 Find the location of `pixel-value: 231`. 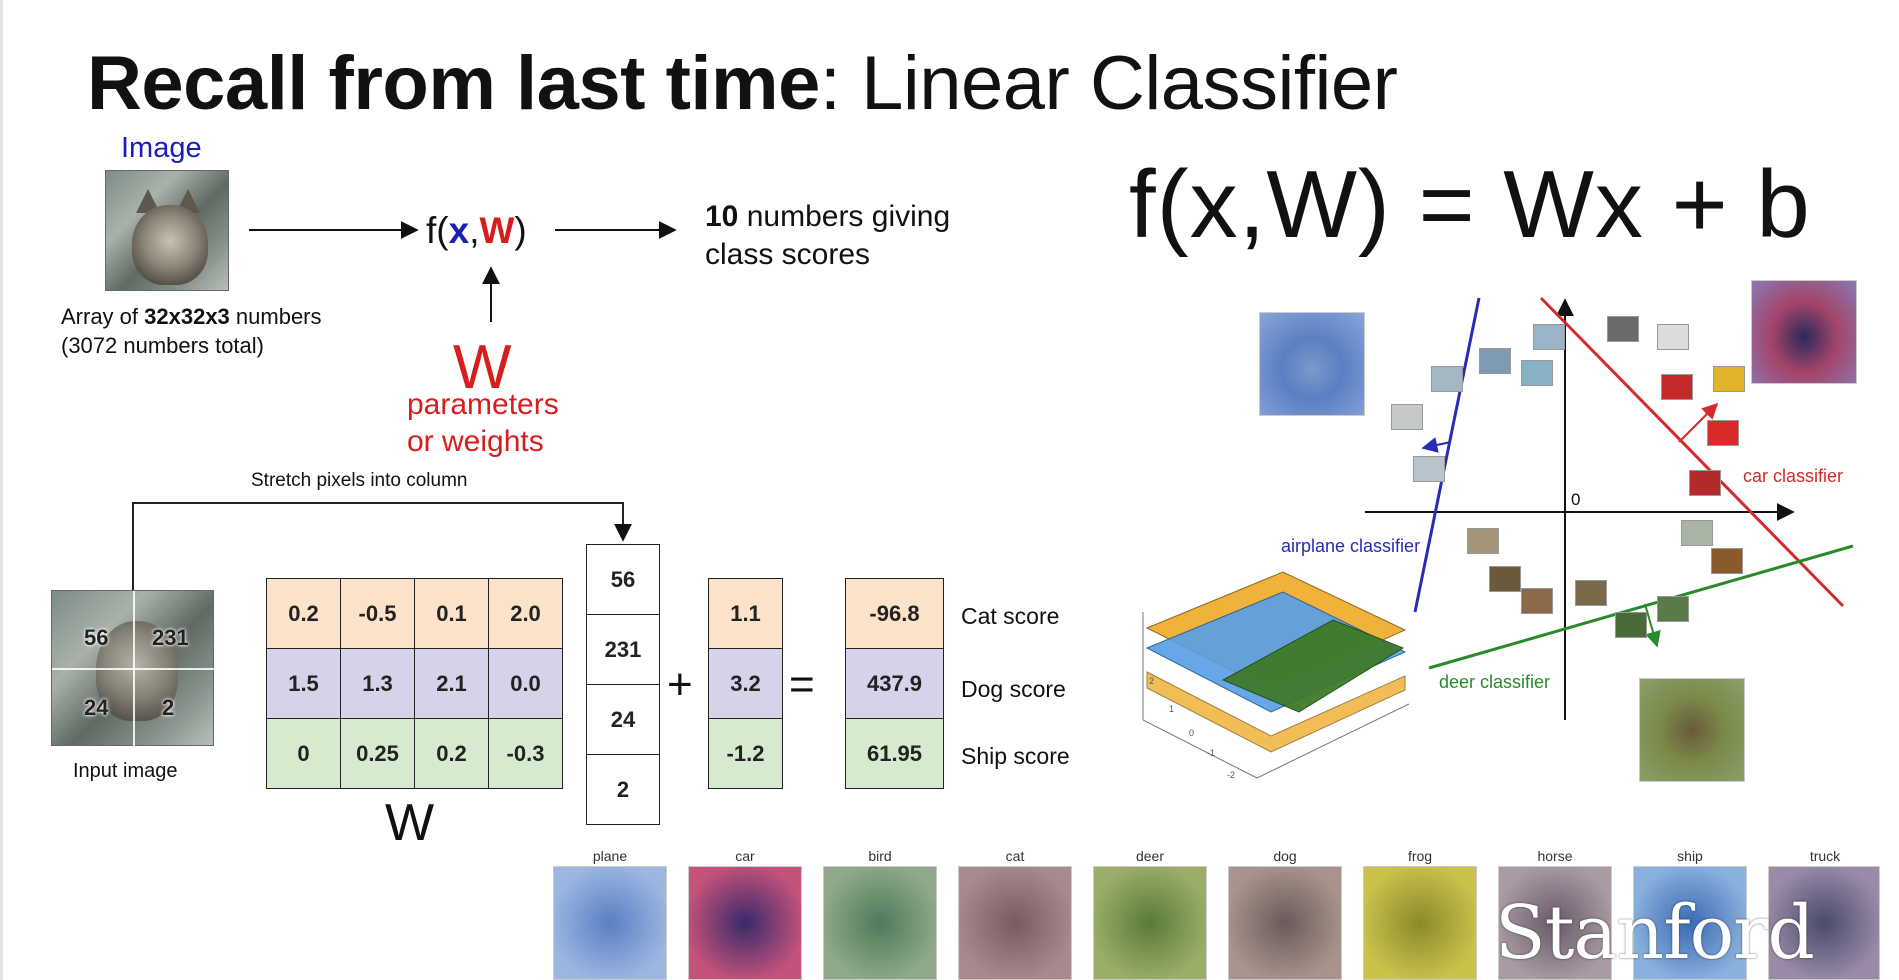

pixel-value: 231 is located at coordinates (170, 637).